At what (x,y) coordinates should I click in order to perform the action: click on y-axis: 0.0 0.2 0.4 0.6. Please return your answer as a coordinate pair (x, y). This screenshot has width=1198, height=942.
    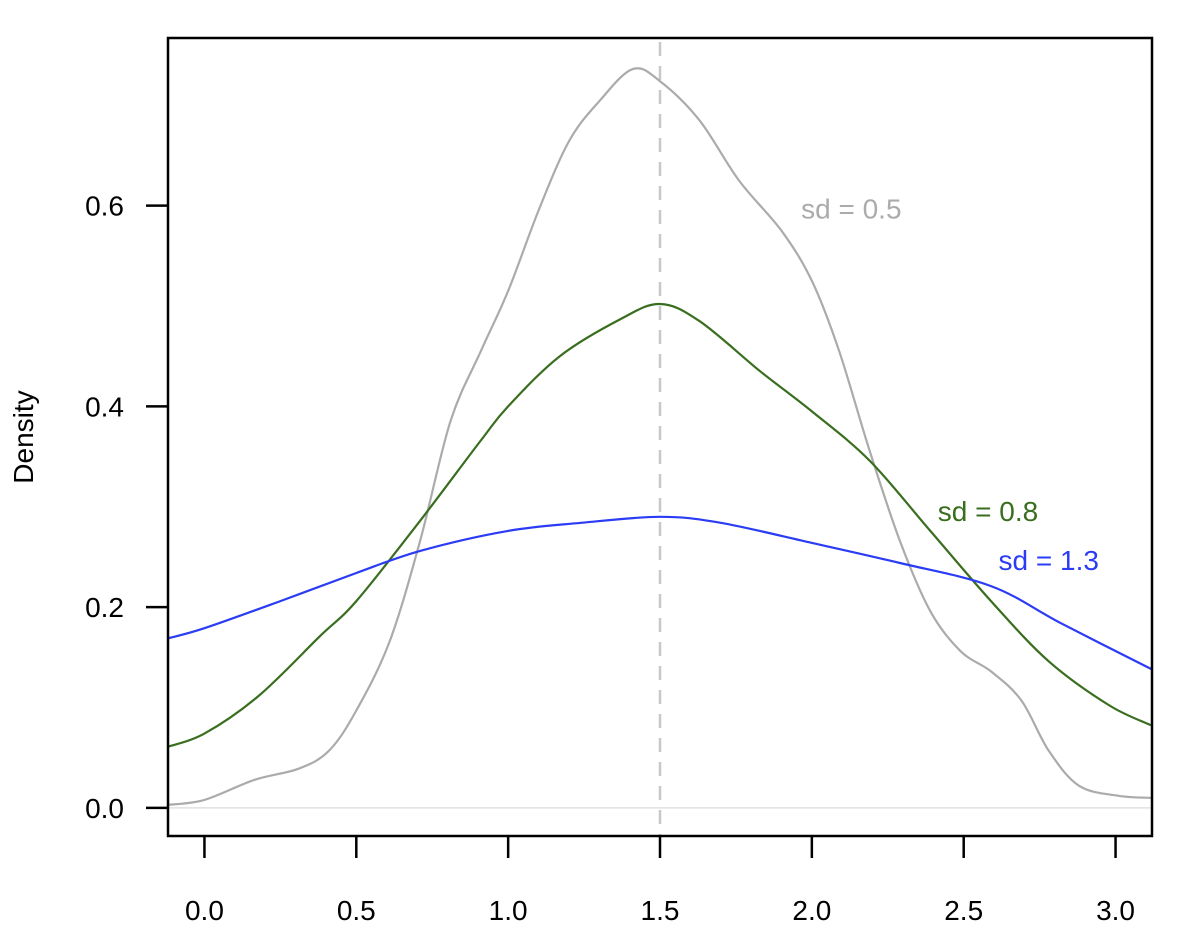
    Looking at the image, I should click on (126, 507).